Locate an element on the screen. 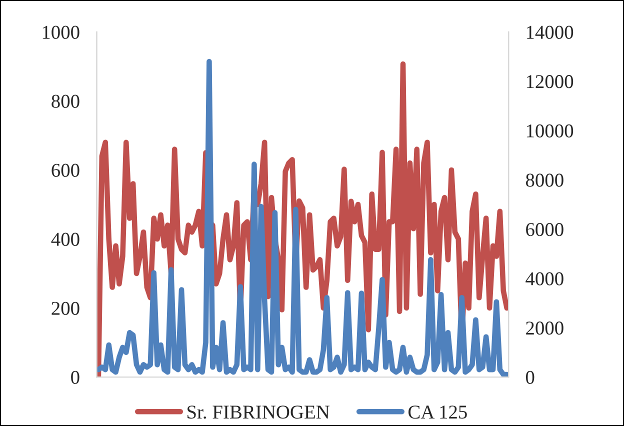  y-tick-label: 200 is located at coordinates (66, 308).